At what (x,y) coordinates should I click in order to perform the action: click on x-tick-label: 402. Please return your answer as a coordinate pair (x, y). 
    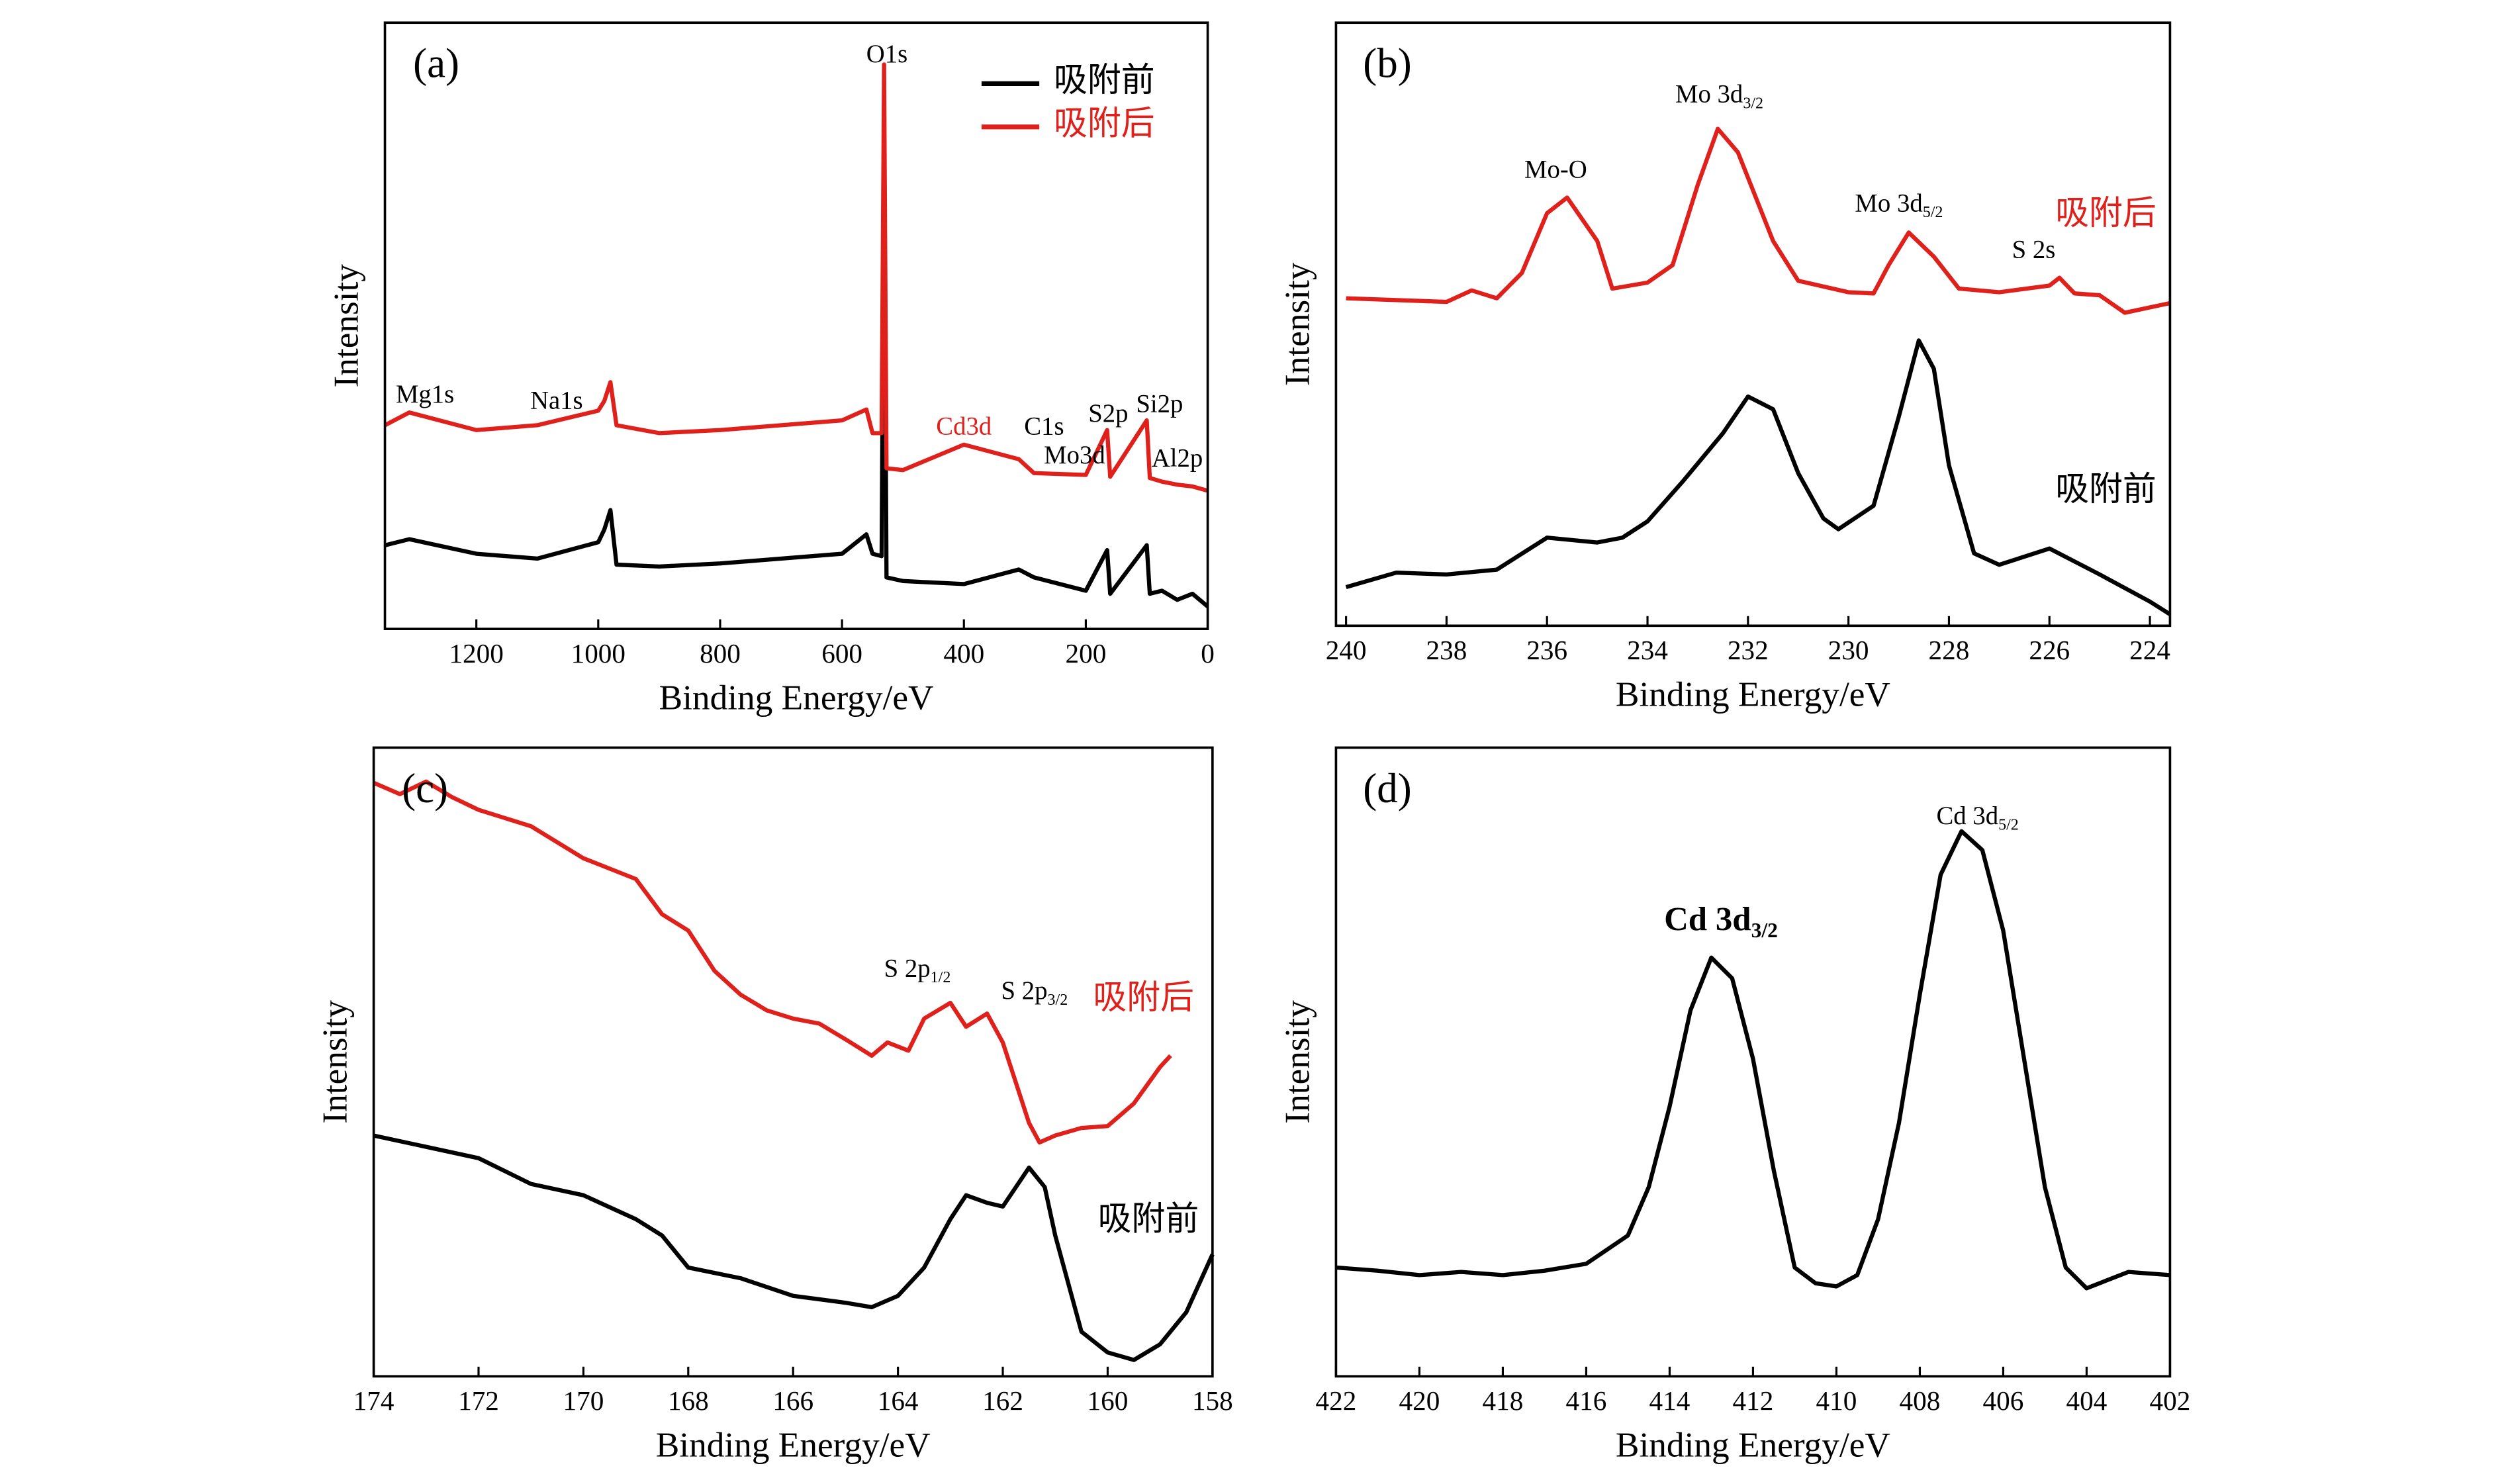
    Looking at the image, I should click on (2170, 1401).